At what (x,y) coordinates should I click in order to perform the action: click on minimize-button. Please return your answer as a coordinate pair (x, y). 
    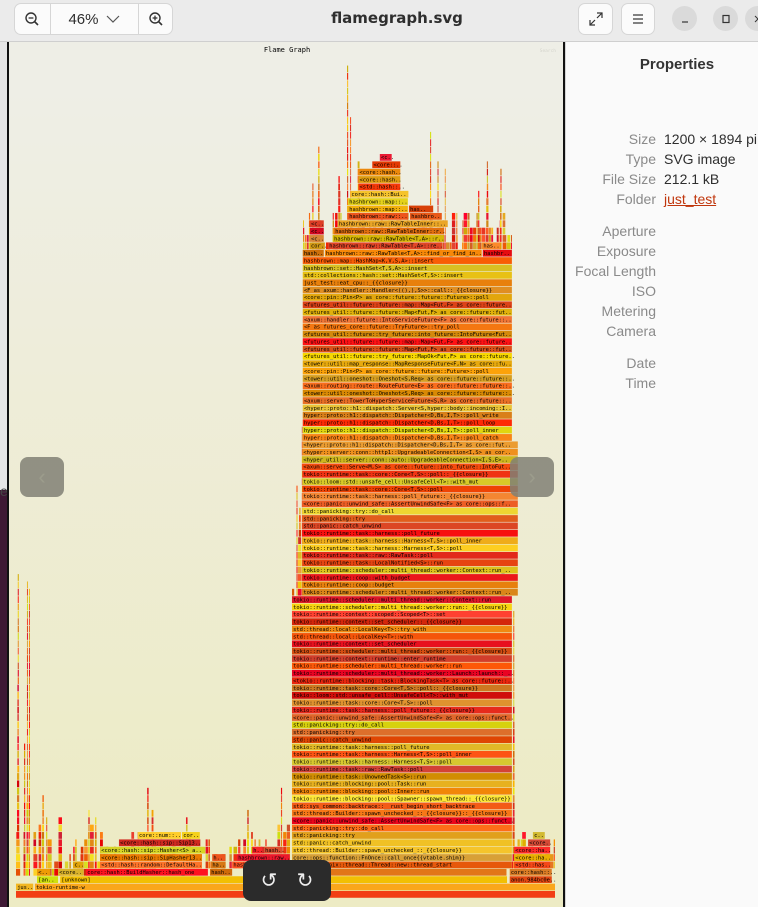
    Looking at the image, I should click on (684, 18).